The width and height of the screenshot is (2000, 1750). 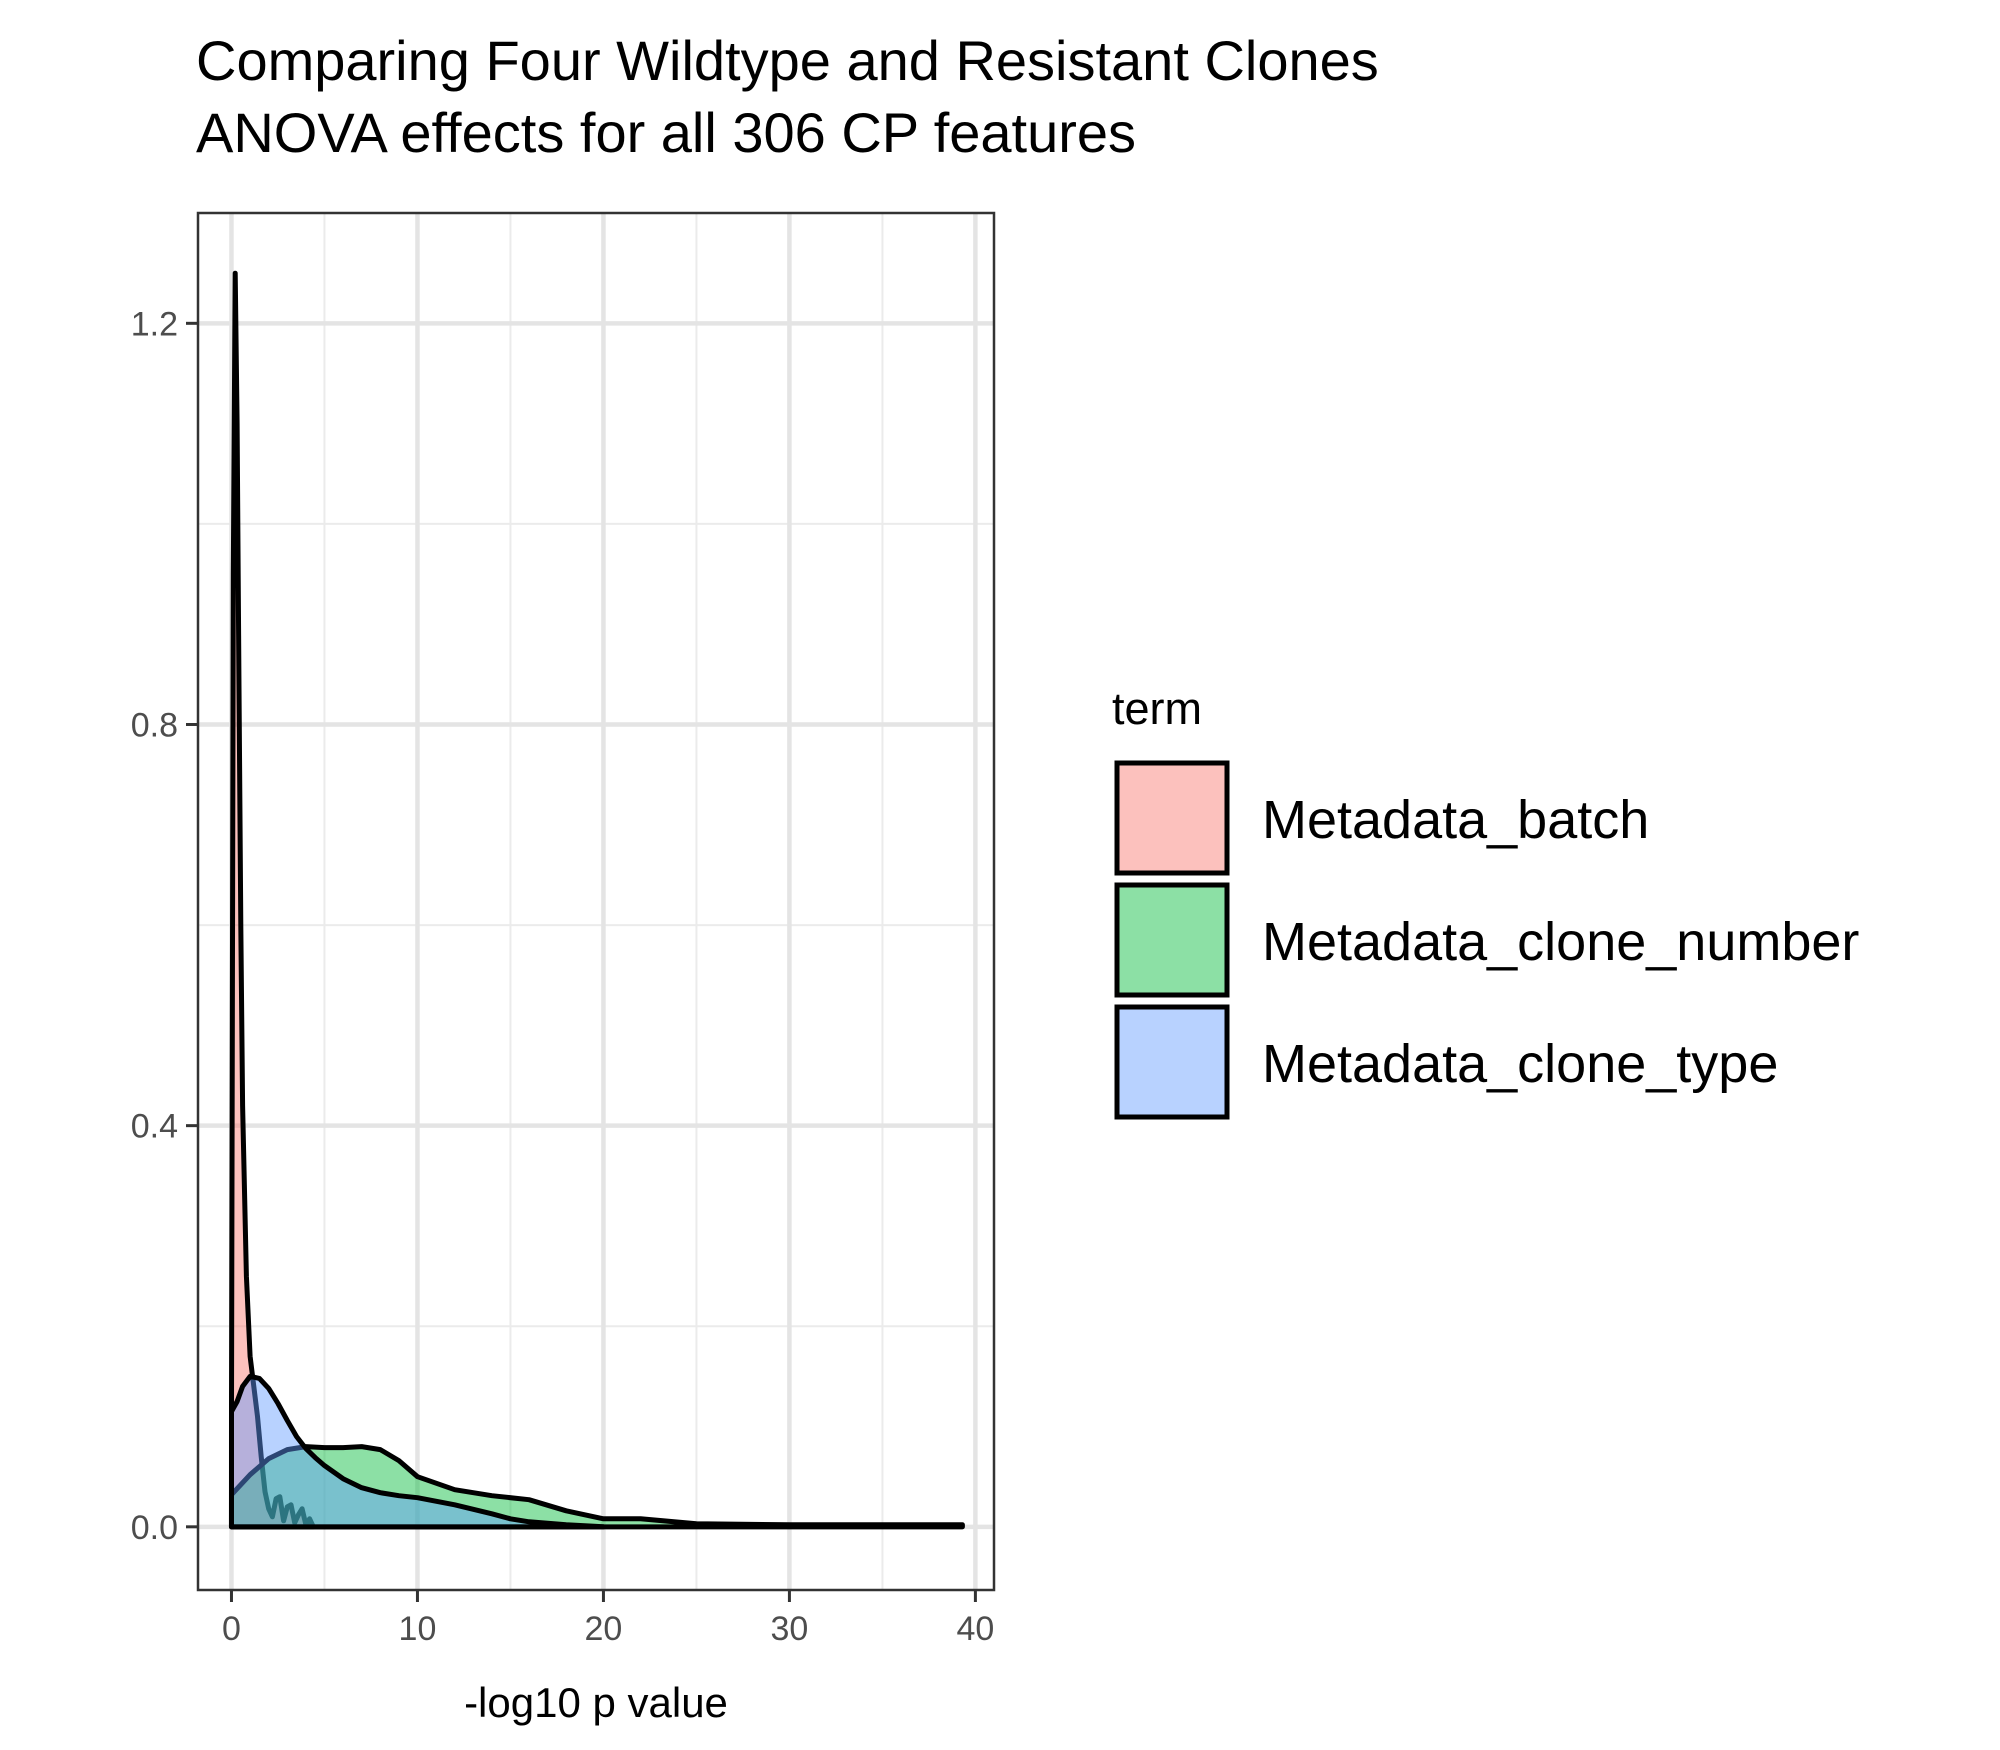 I want to click on y-axis: 0.0 0.4 0.8 1.2, so click(x=164, y=926).